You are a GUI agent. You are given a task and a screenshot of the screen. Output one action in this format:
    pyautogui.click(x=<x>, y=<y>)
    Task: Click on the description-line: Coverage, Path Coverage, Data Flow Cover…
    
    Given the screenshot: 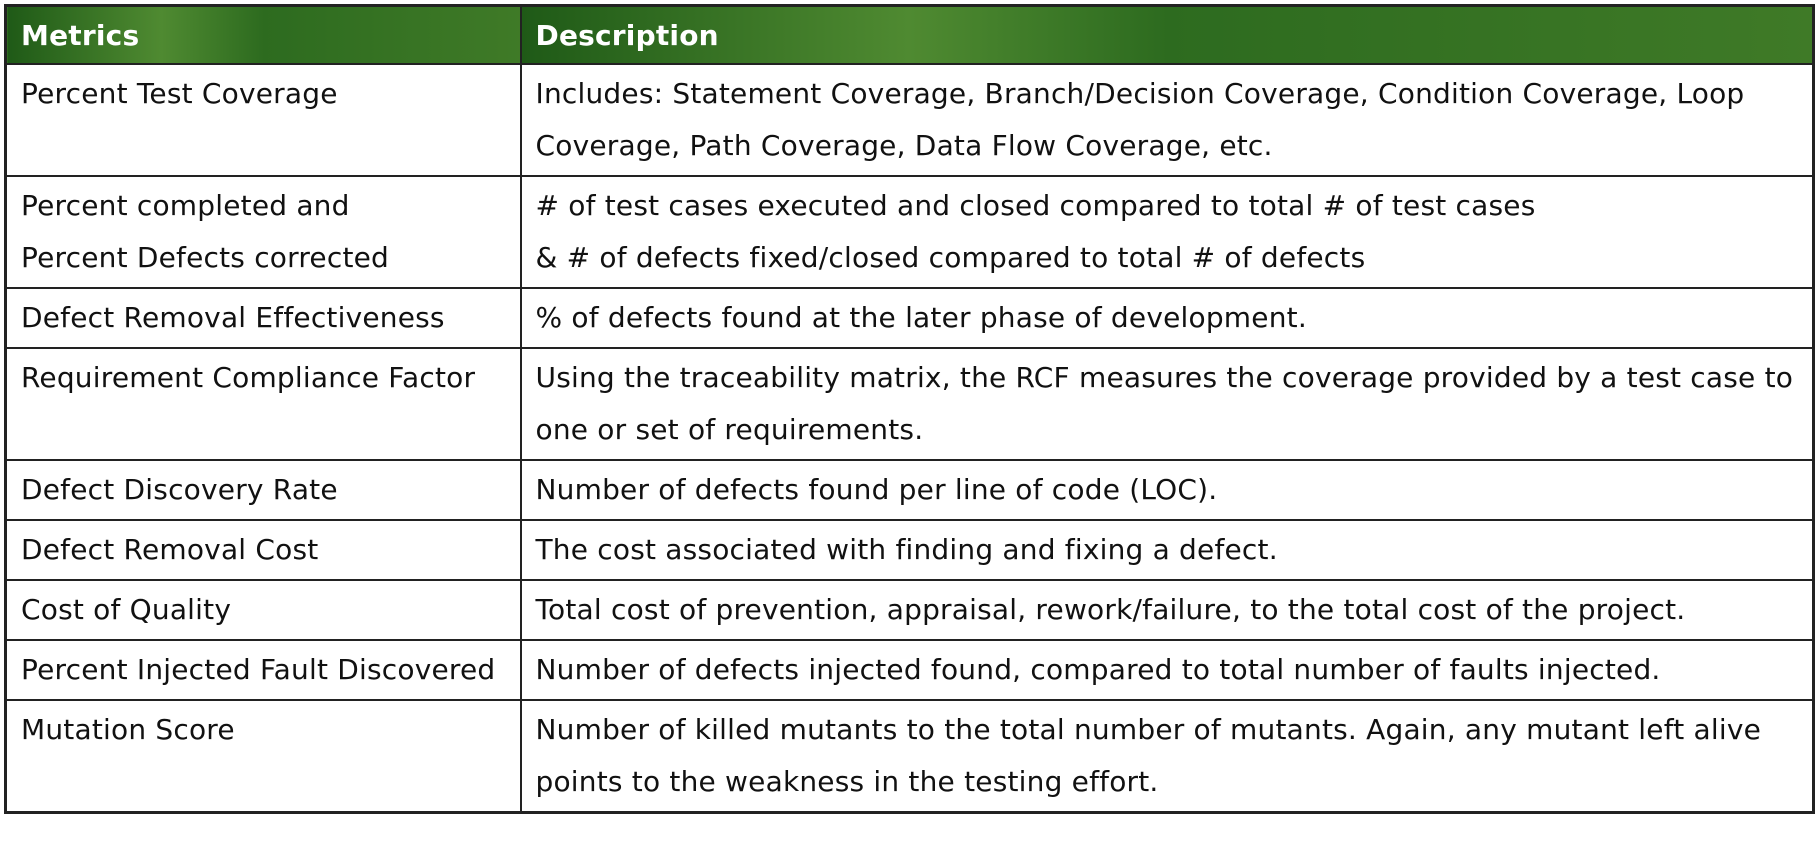 What is the action you would take?
    pyautogui.click(x=904, y=145)
    